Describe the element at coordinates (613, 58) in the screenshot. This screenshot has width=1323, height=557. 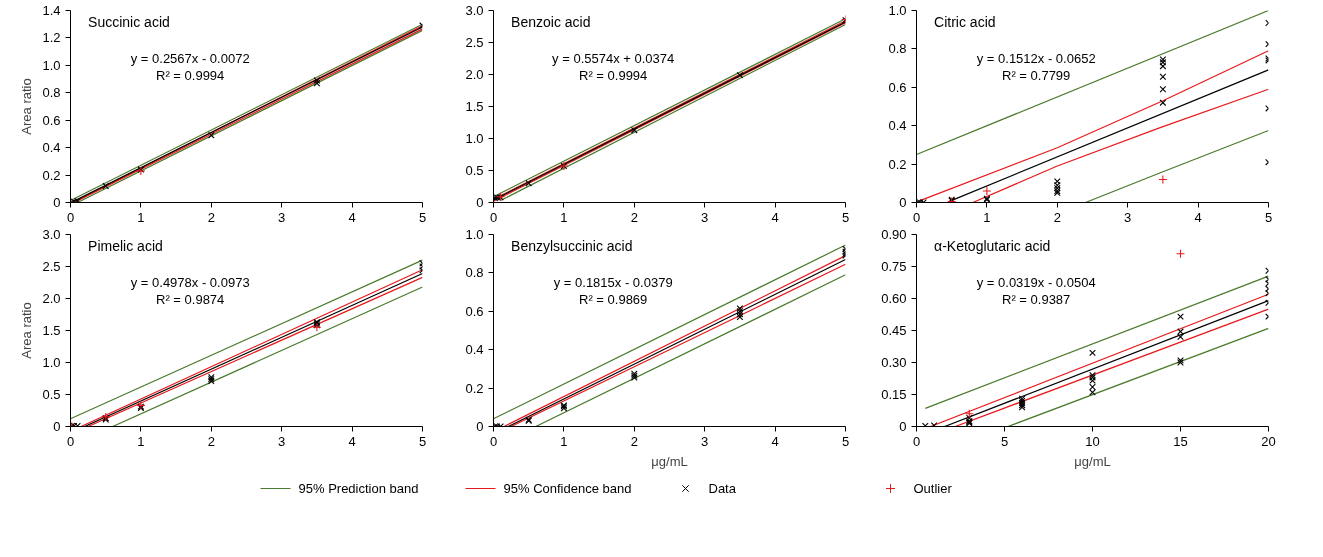
I see `annotation: y = 0.5574x + 0.0374` at that location.